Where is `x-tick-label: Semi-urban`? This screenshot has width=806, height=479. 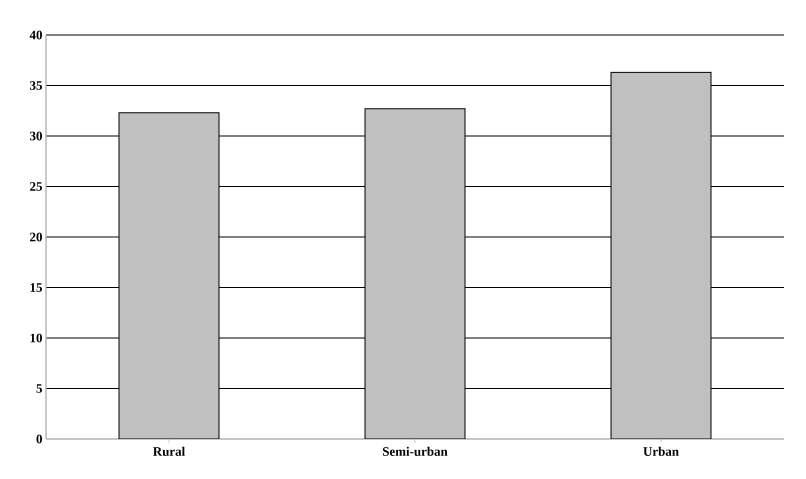 x-tick-label: Semi-urban is located at coordinates (415, 451).